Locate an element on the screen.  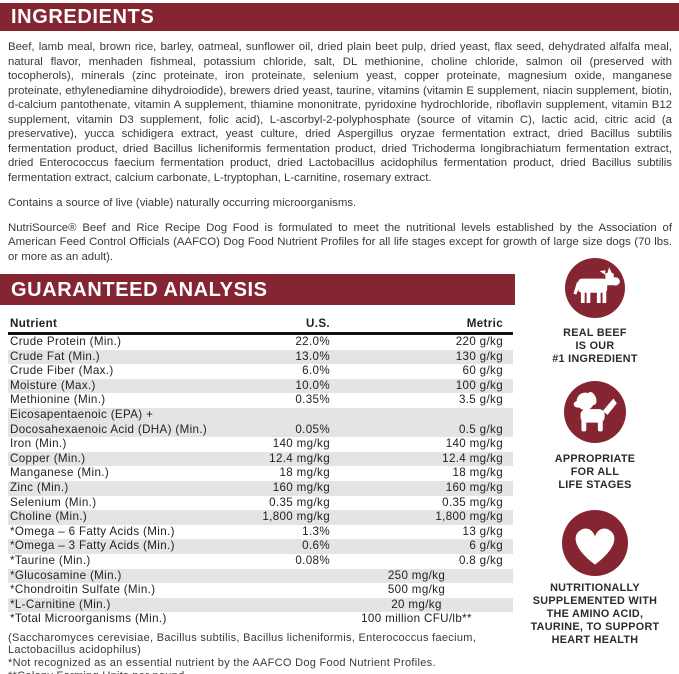
combined-value: 100 million CFU/lb** is located at coordinates (416, 619).